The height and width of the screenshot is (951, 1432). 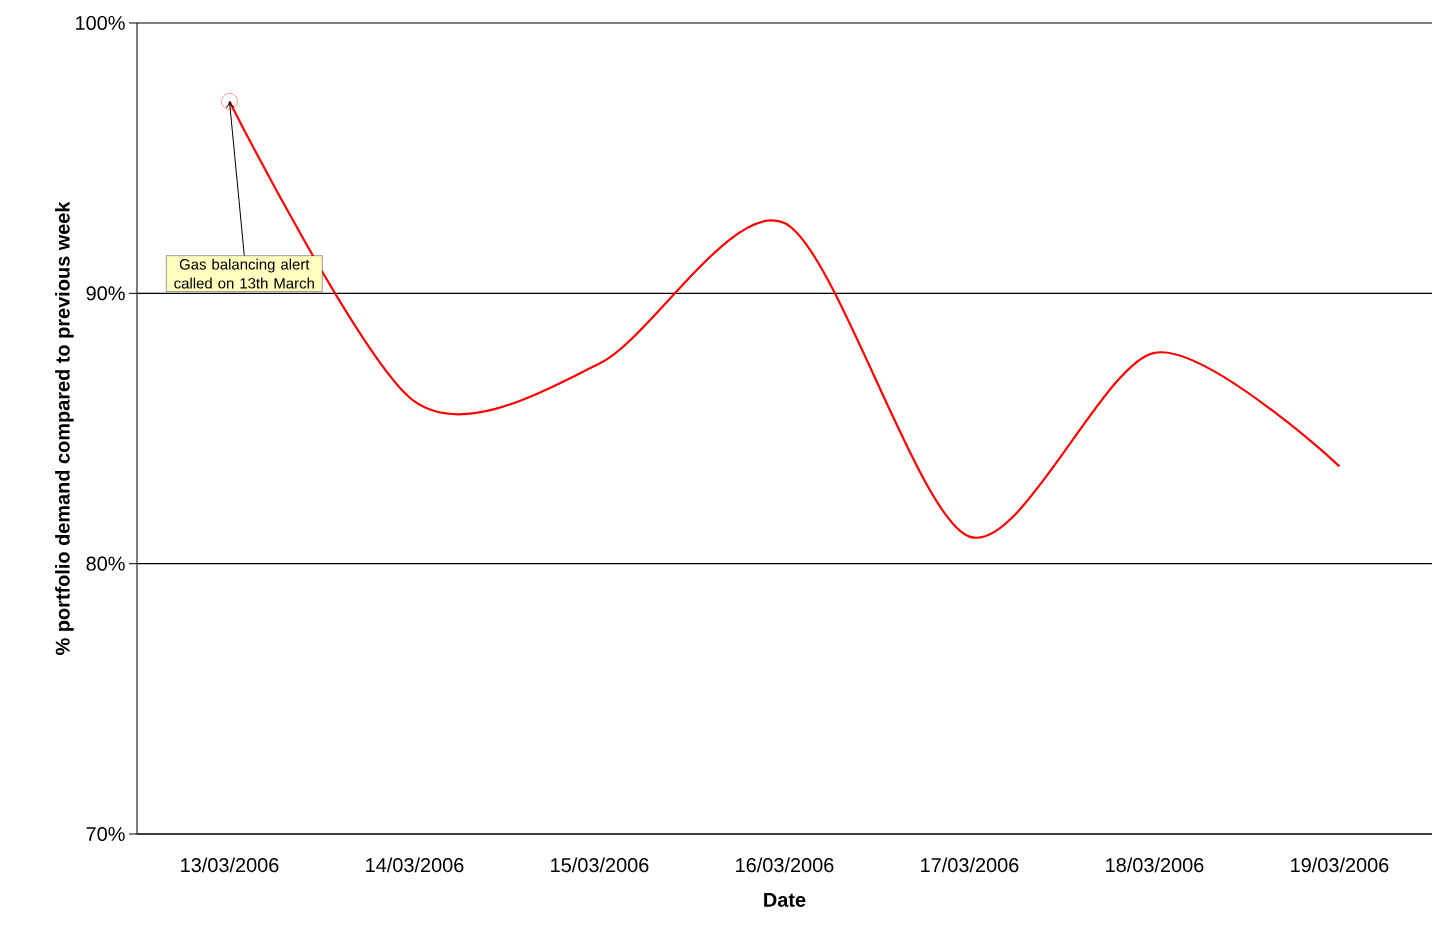 What do you see at coordinates (105, 563) in the screenshot?
I see `y-tick-label: 80%` at bounding box center [105, 563].